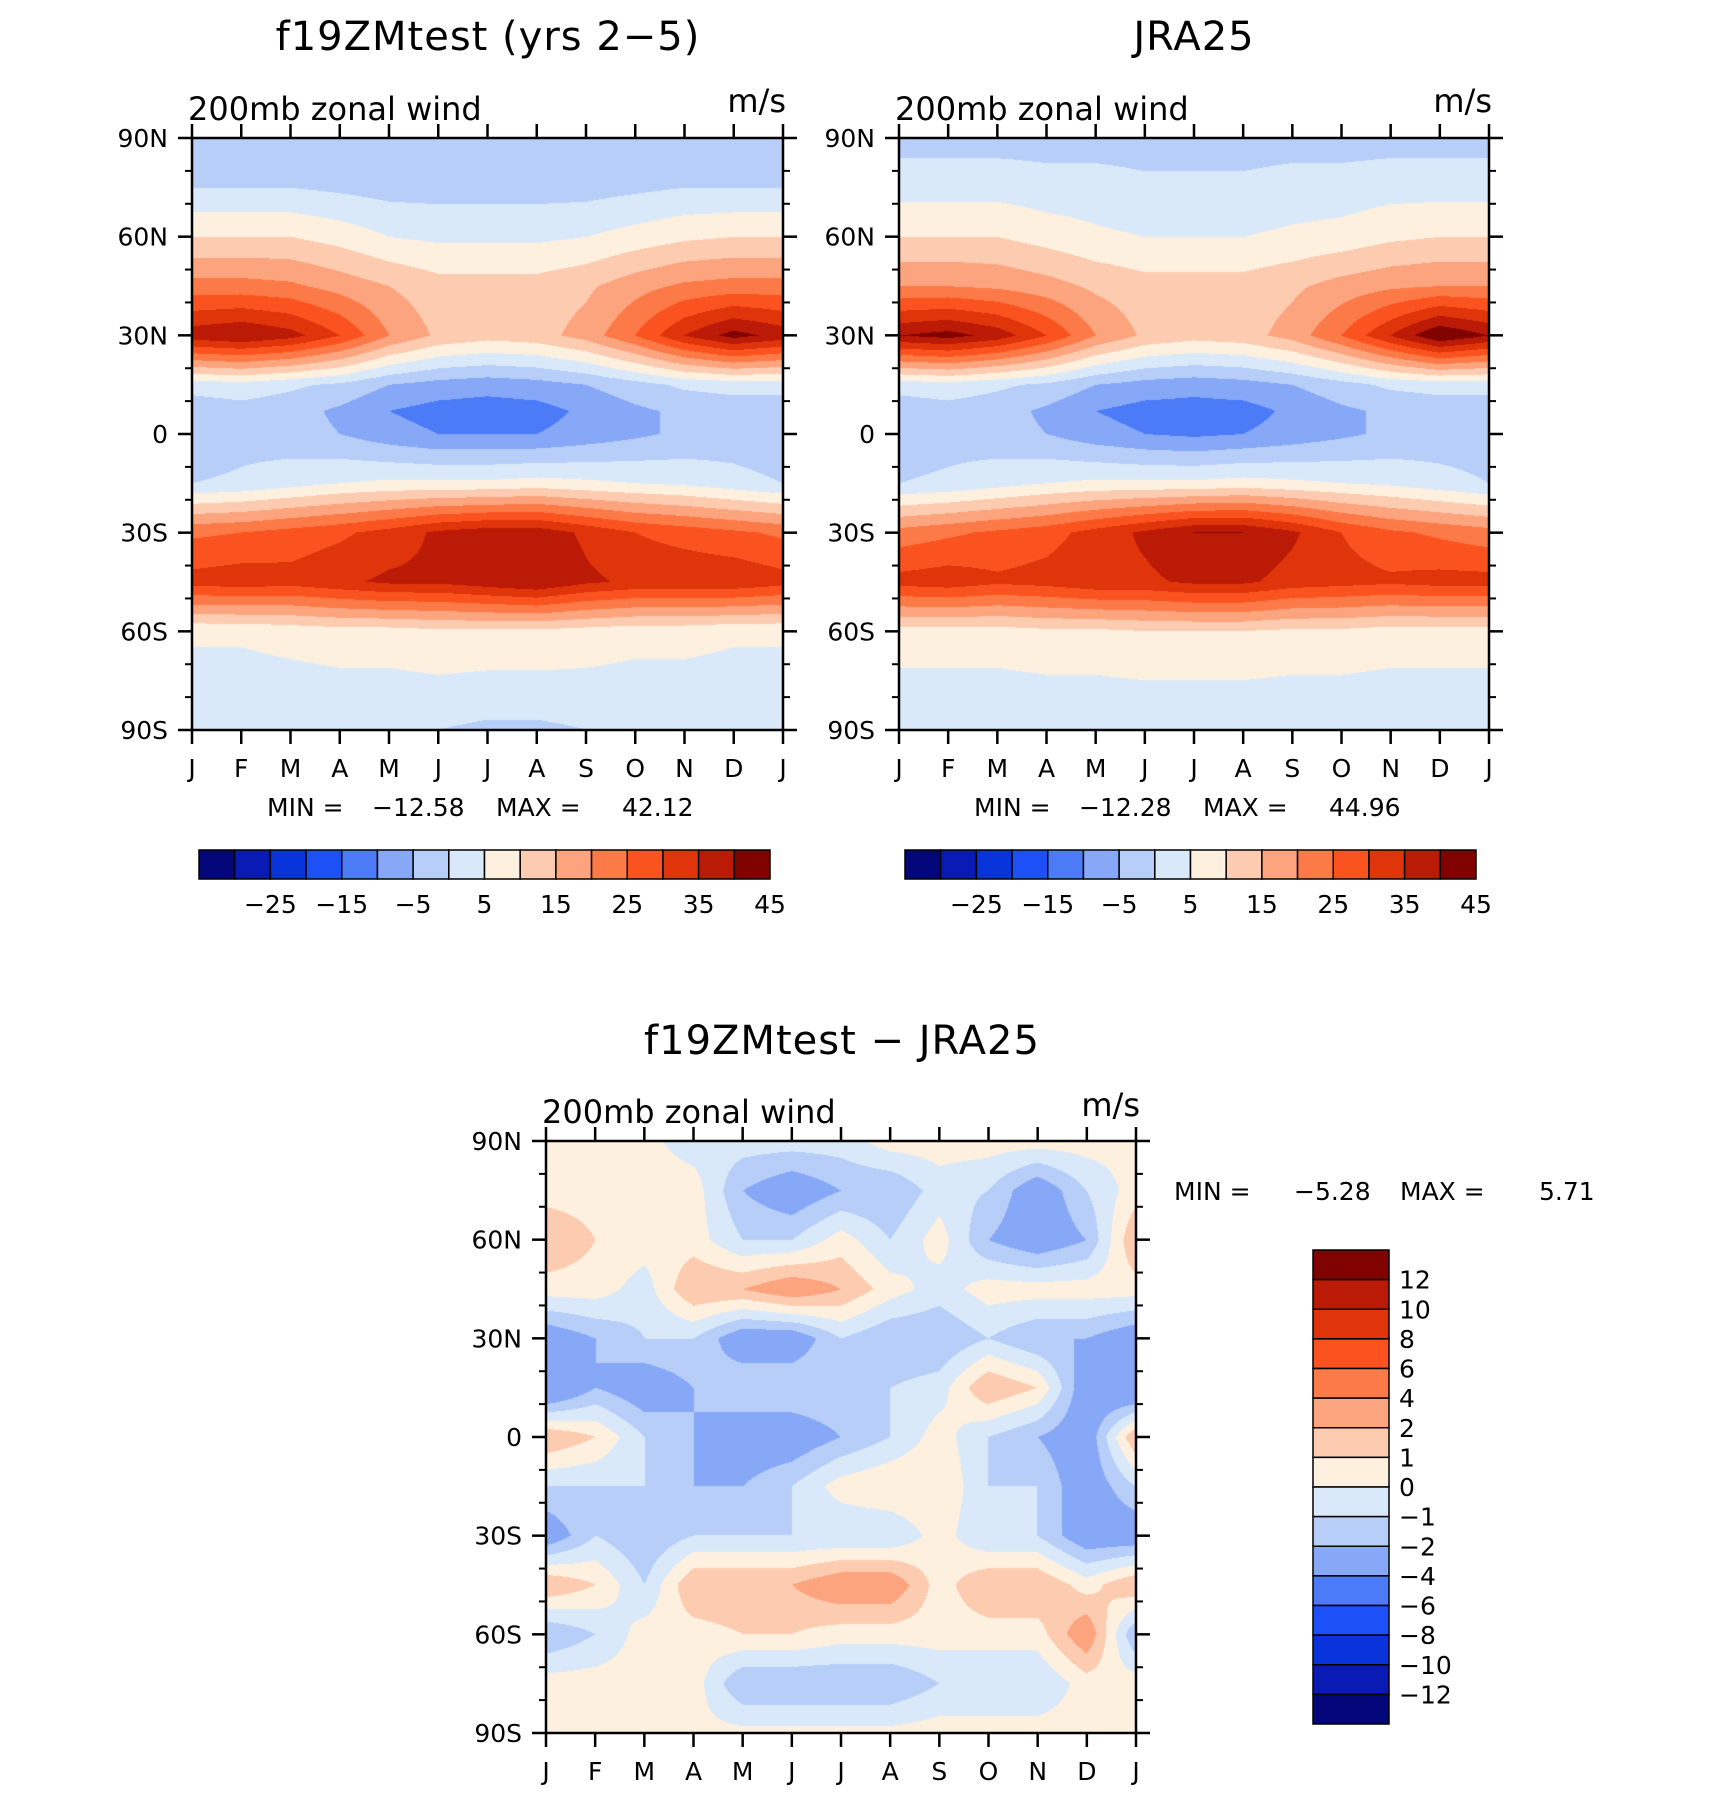 This screenshot has width=1710, height=1796. Describe the element at coordinates (1365, 807) in the screenshot. I see `max-value: 44.96` at that location.